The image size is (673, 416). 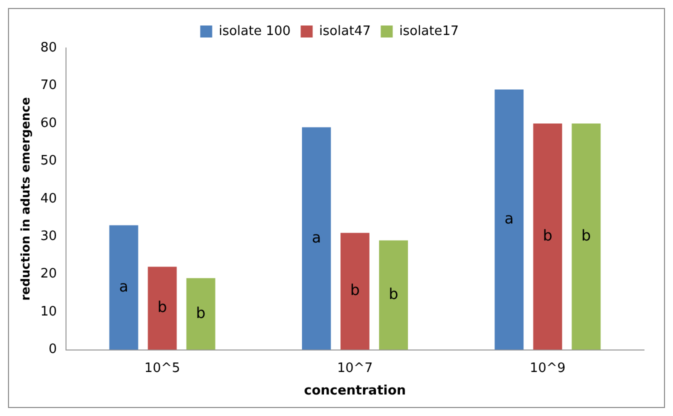 What do you see at coordinates (355, 368) in the screenshot?
I see `x-tick-label: 10^7` at bounding box center [355, 368].